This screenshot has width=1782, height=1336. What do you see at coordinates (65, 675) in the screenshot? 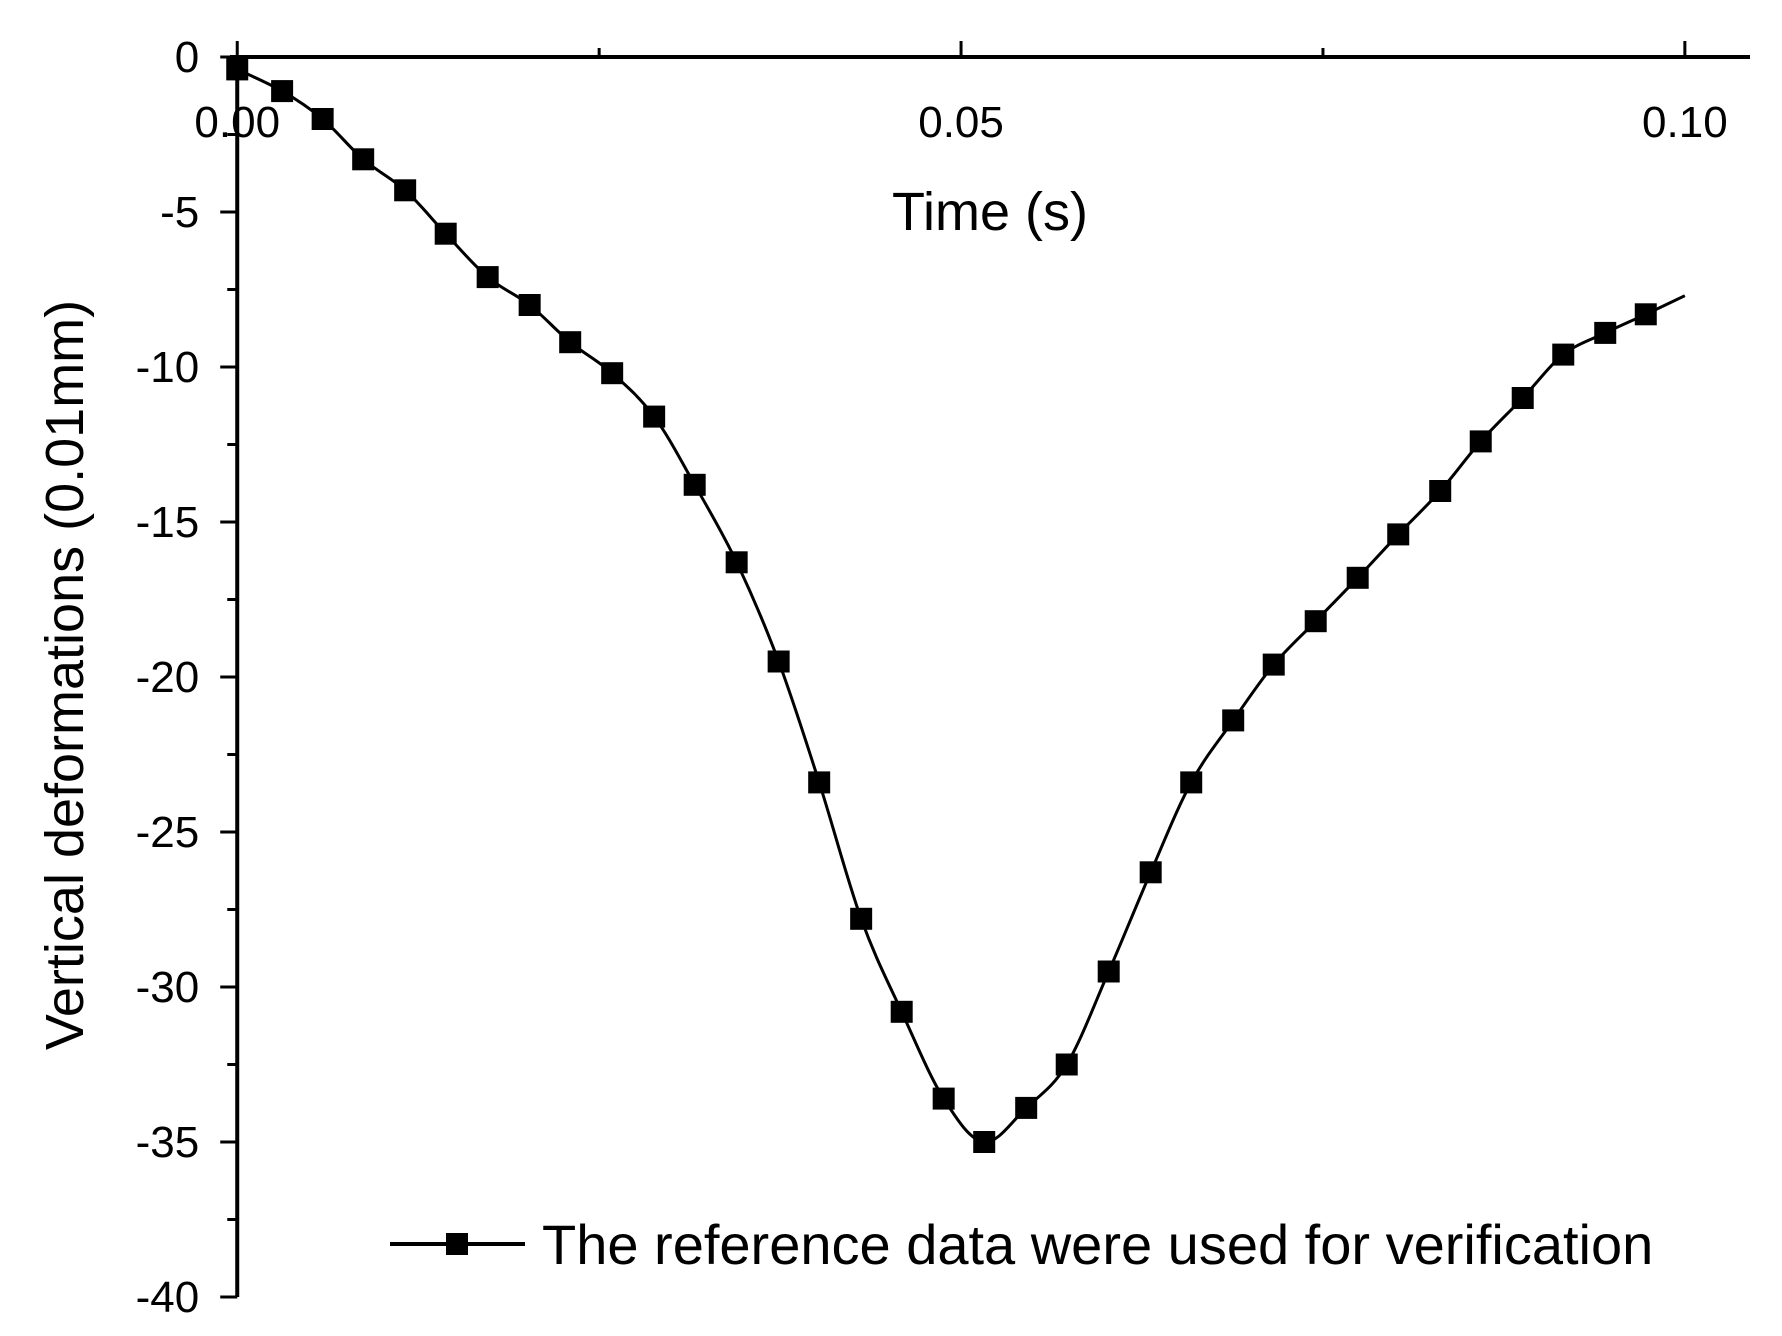
I see `y-axis-title: Vertical deformations (0.01mm)` at bounding box center [65, 675].